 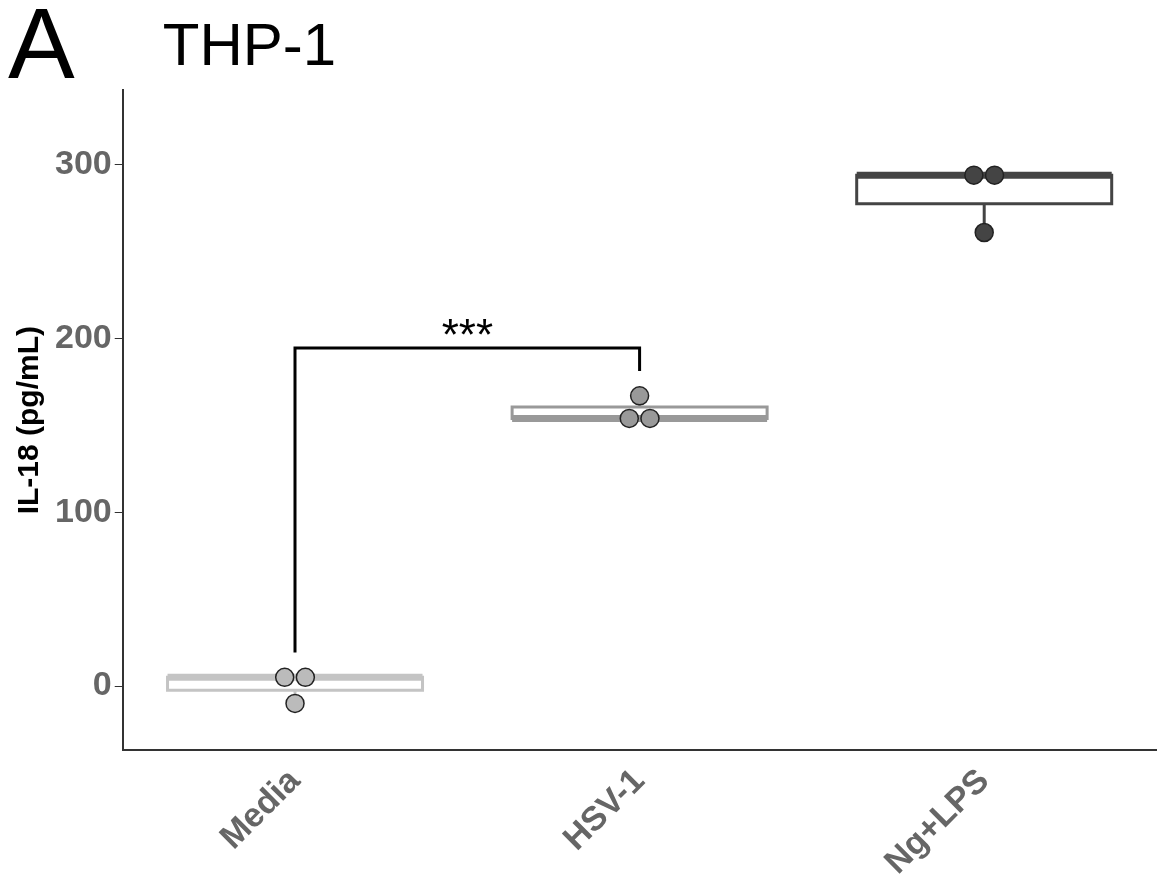 I want to click on annotation: ***, so click(x=467, y=334).